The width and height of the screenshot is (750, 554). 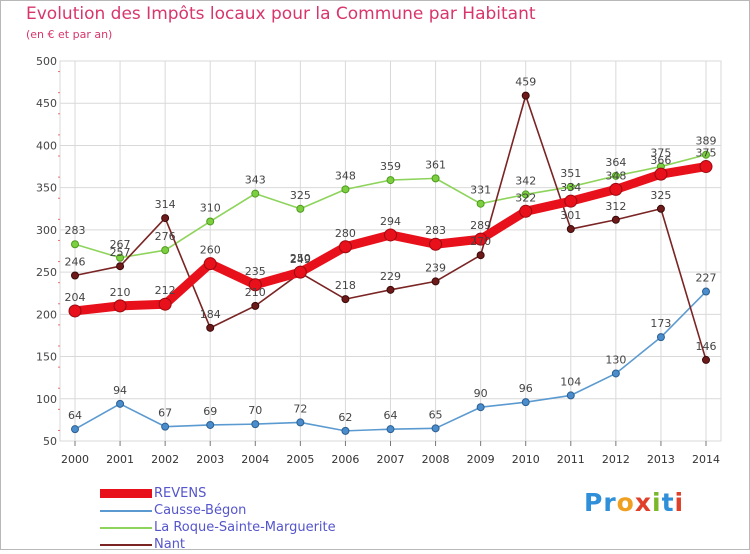 What do you see at coordinates (706, 141) in the screenshot?
I see `data-label: 389` at bounding box center [706, 141].